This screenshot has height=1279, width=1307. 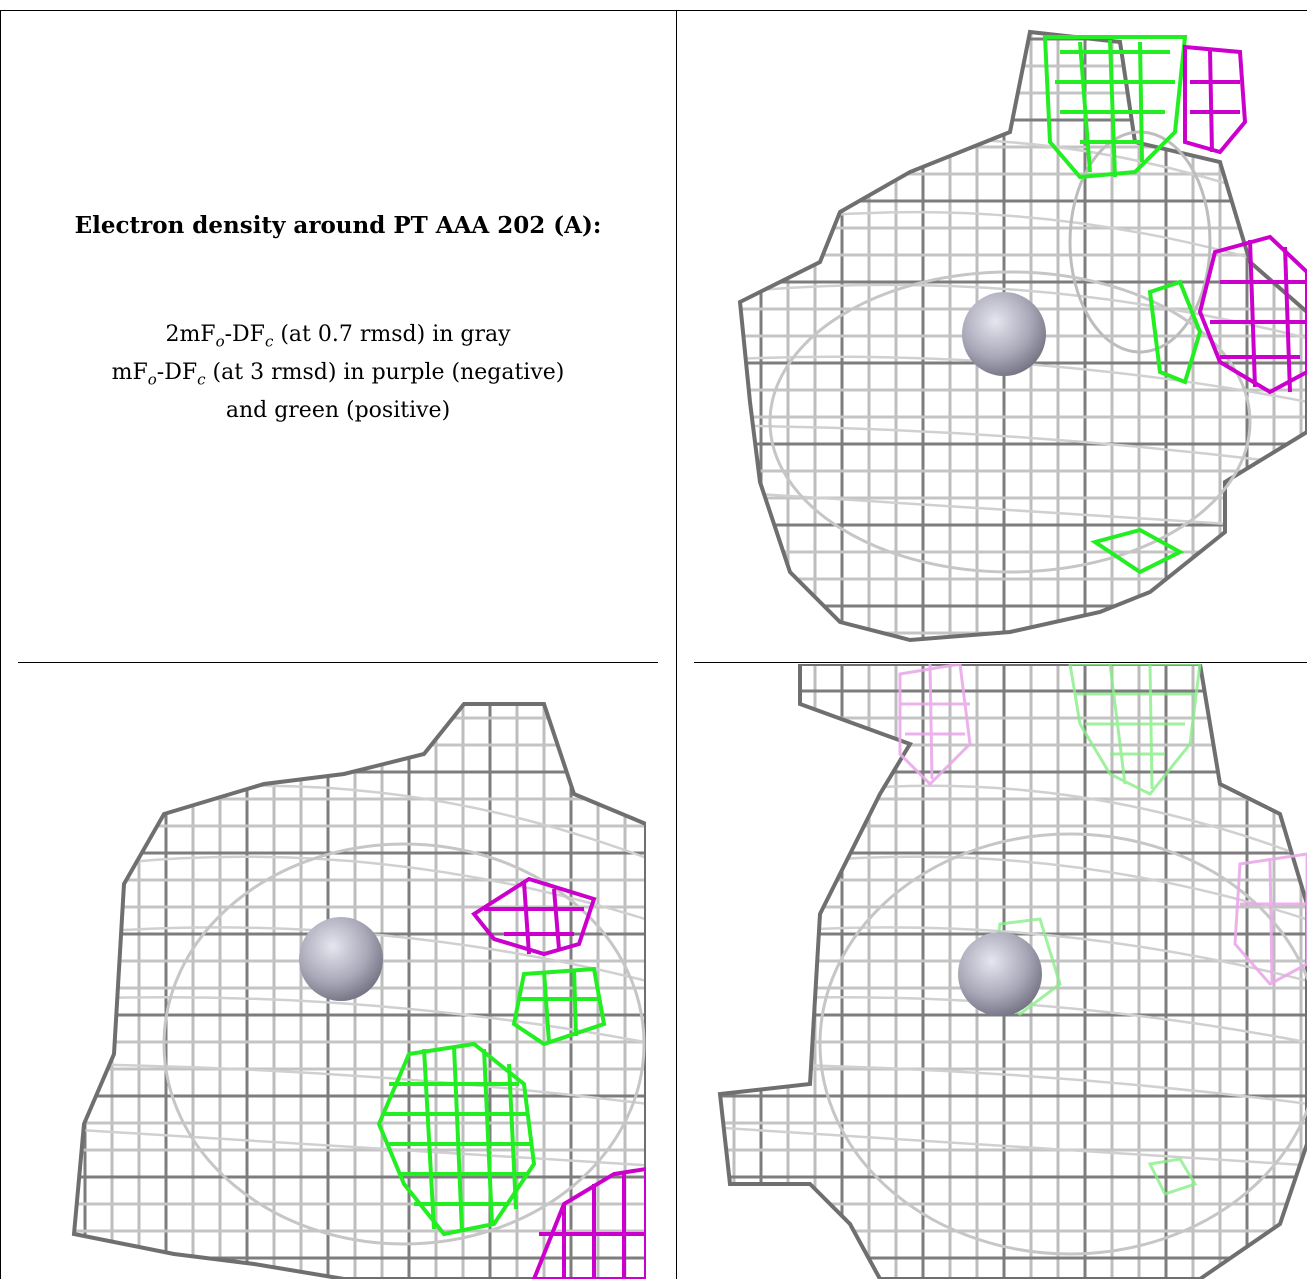 I want to click on table-border-left, so click(x=0, y=644).